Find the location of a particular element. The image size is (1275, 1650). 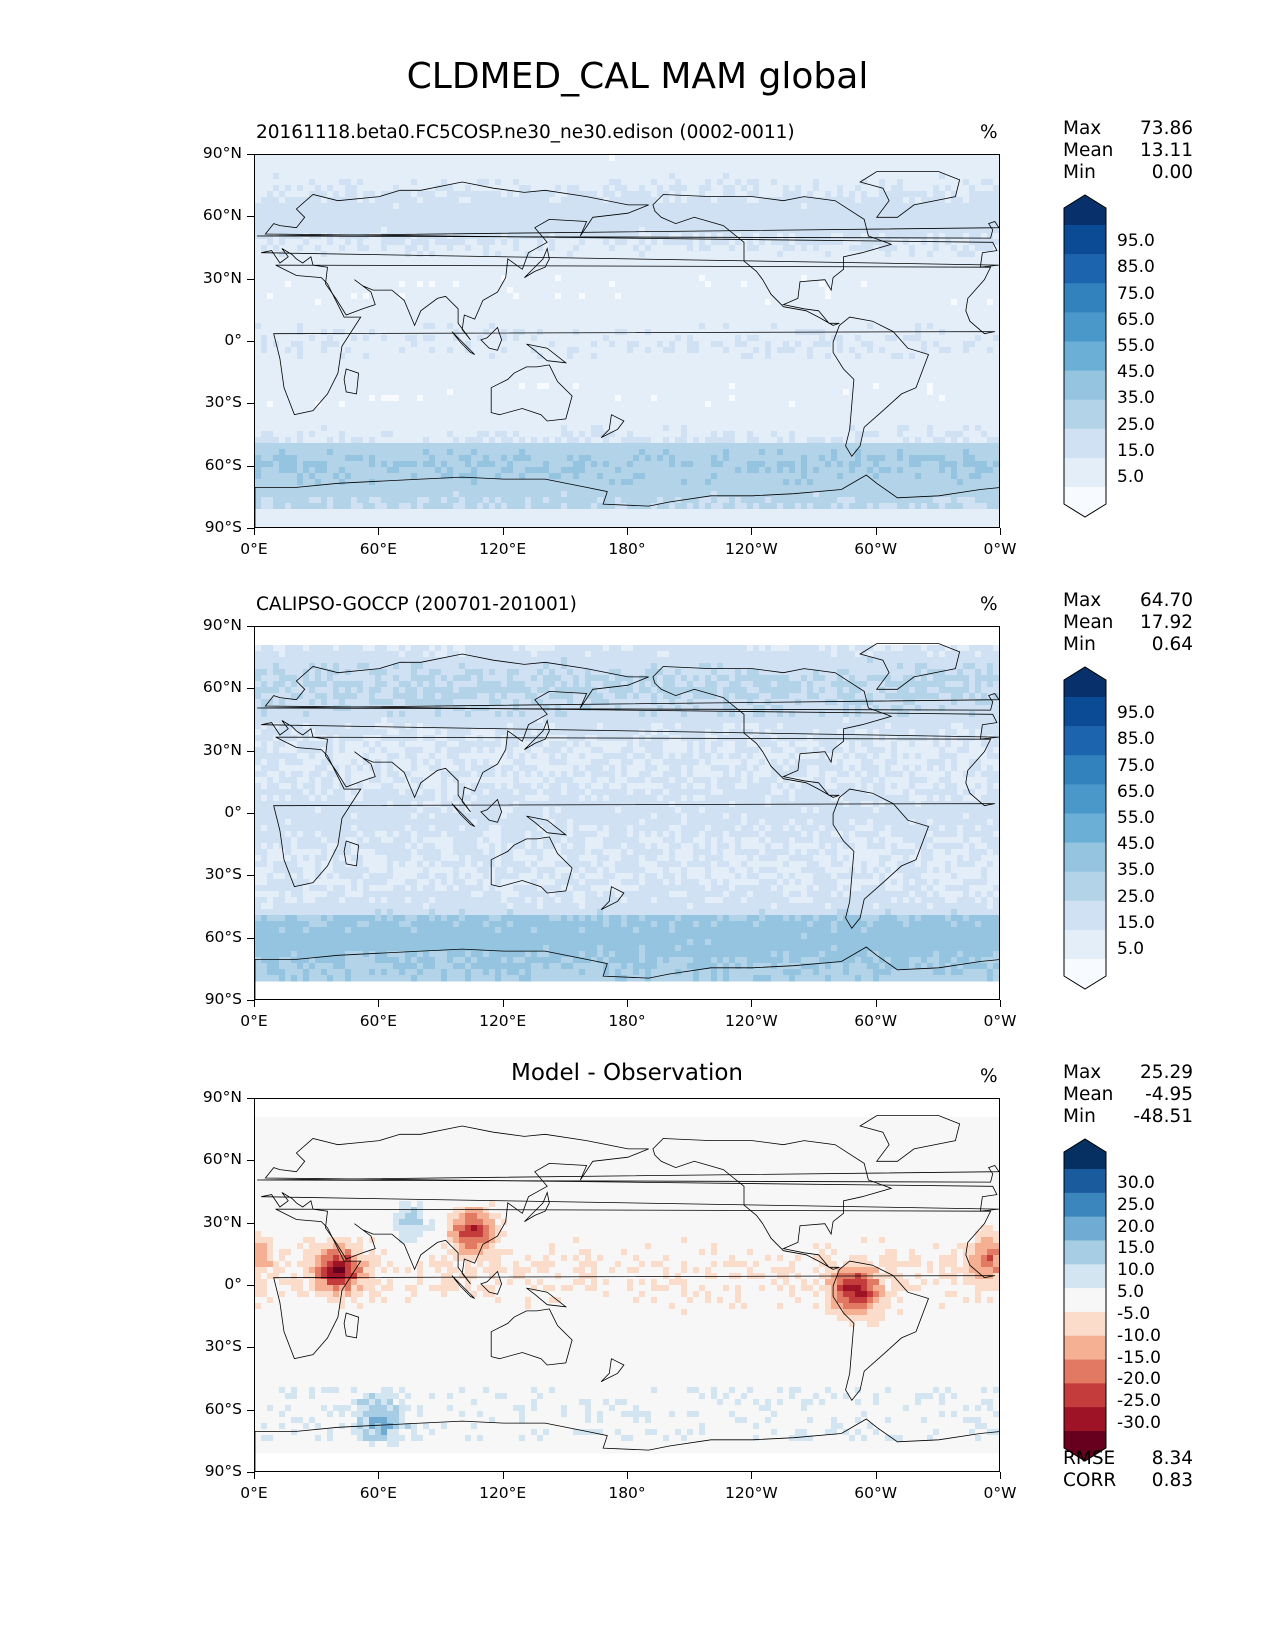

colorbar-tick-label: -5.0 is located at coordinates (1133, 1314).